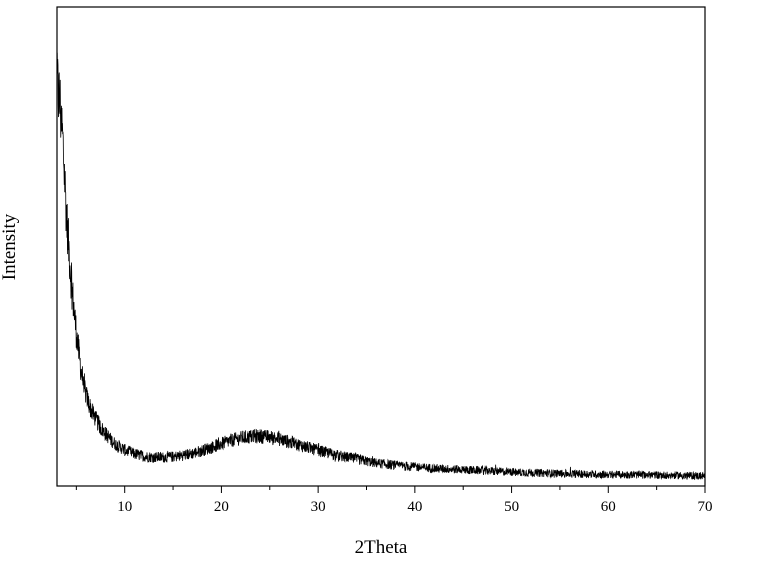  I want to click on x-tick-labels: 10 20 30 40 50 60 70, so click(414, 507).